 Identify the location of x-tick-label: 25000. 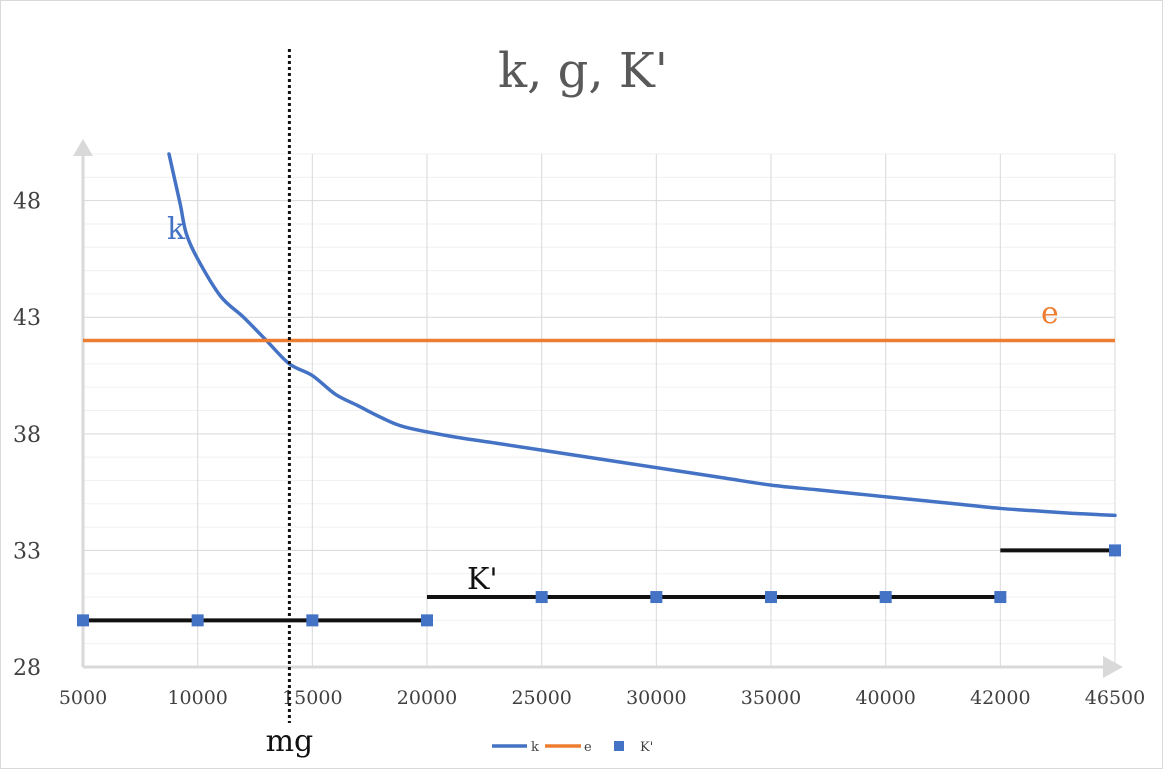
(541, 698).